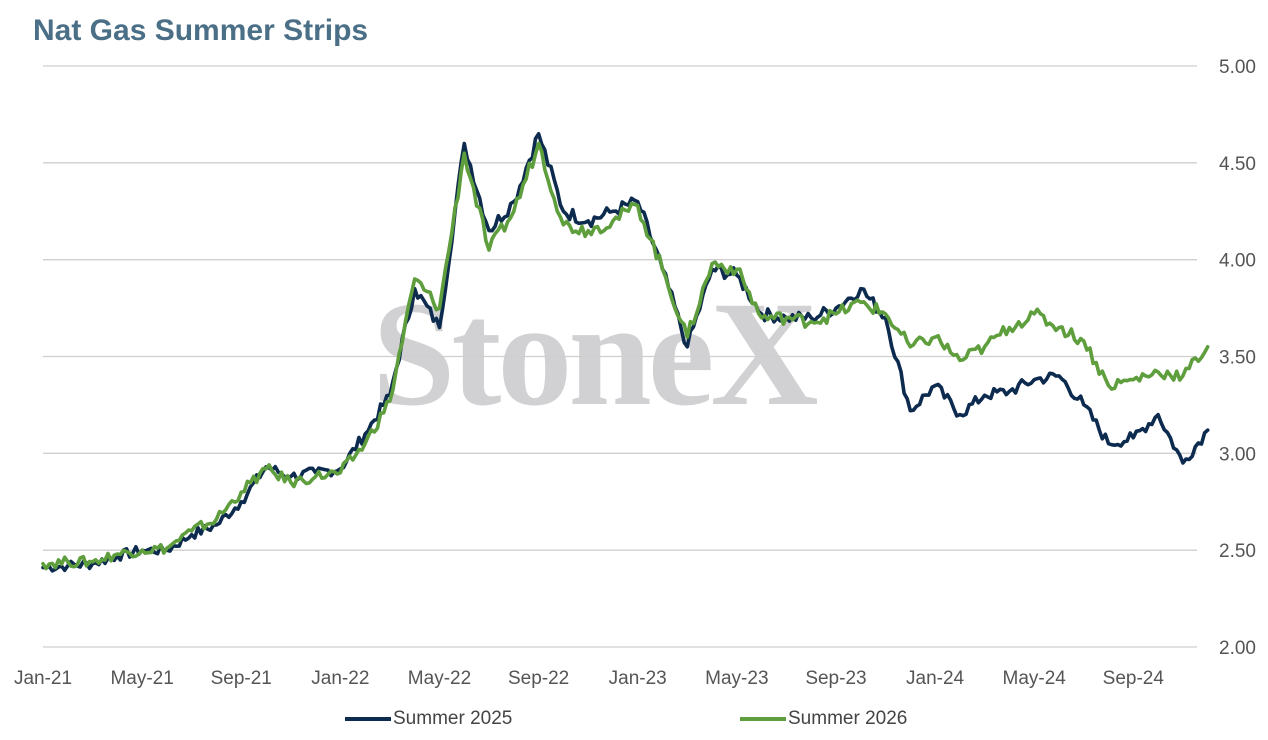  What do you see at coordinates (1035, 678) in the screenshot?
I see `x-tick-label: May-24` at bounding box center [1035, 678].